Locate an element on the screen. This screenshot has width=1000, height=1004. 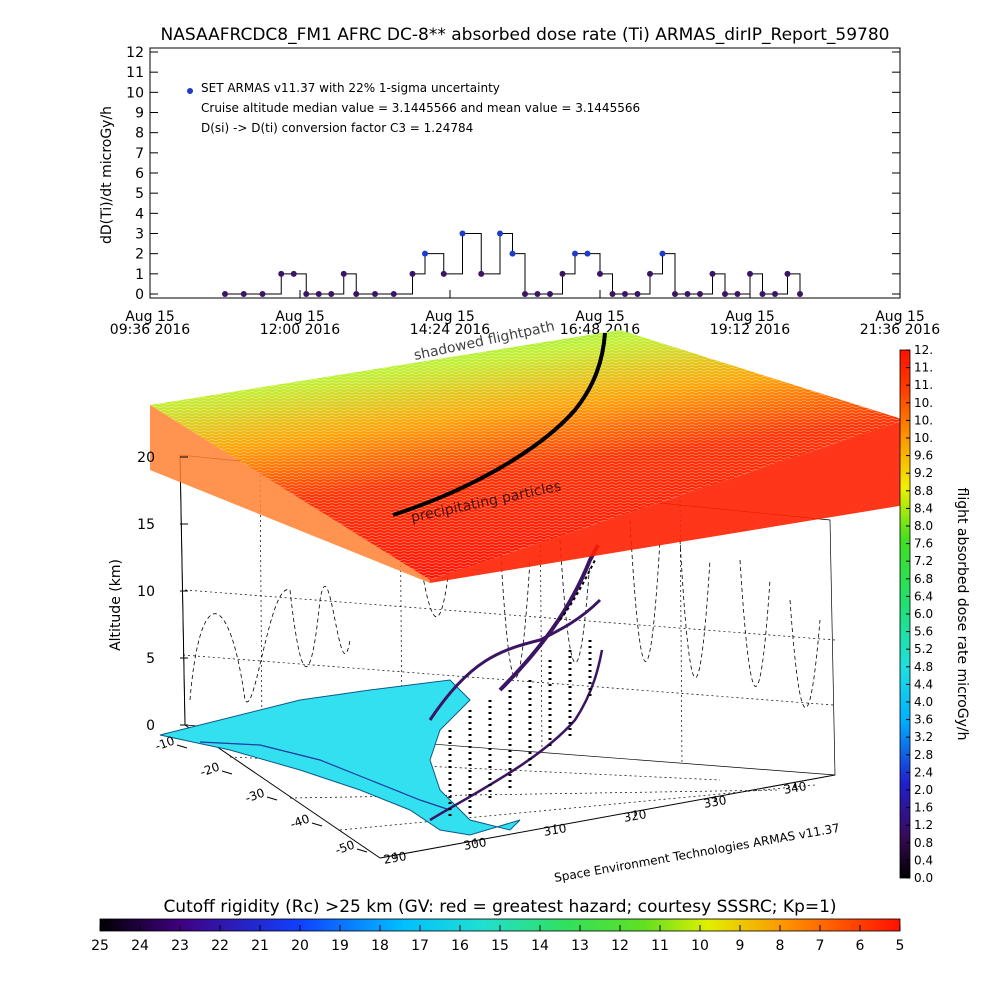
top-y-tick-label: 1 is located at coordinates (139, 275).